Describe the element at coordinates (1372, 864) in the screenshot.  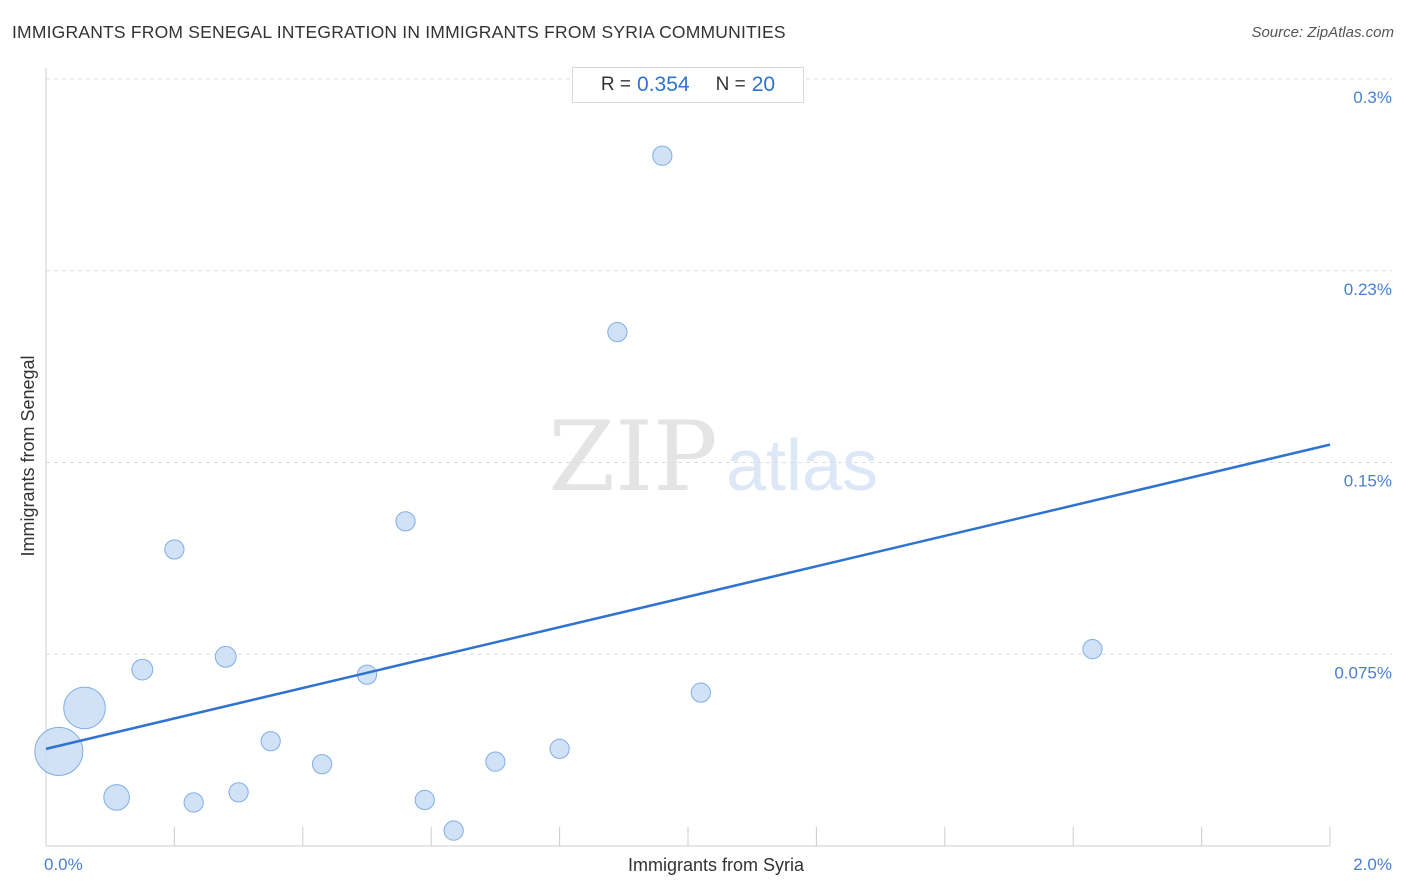
I see `x-tick-label-1: 2.0%` at that location.